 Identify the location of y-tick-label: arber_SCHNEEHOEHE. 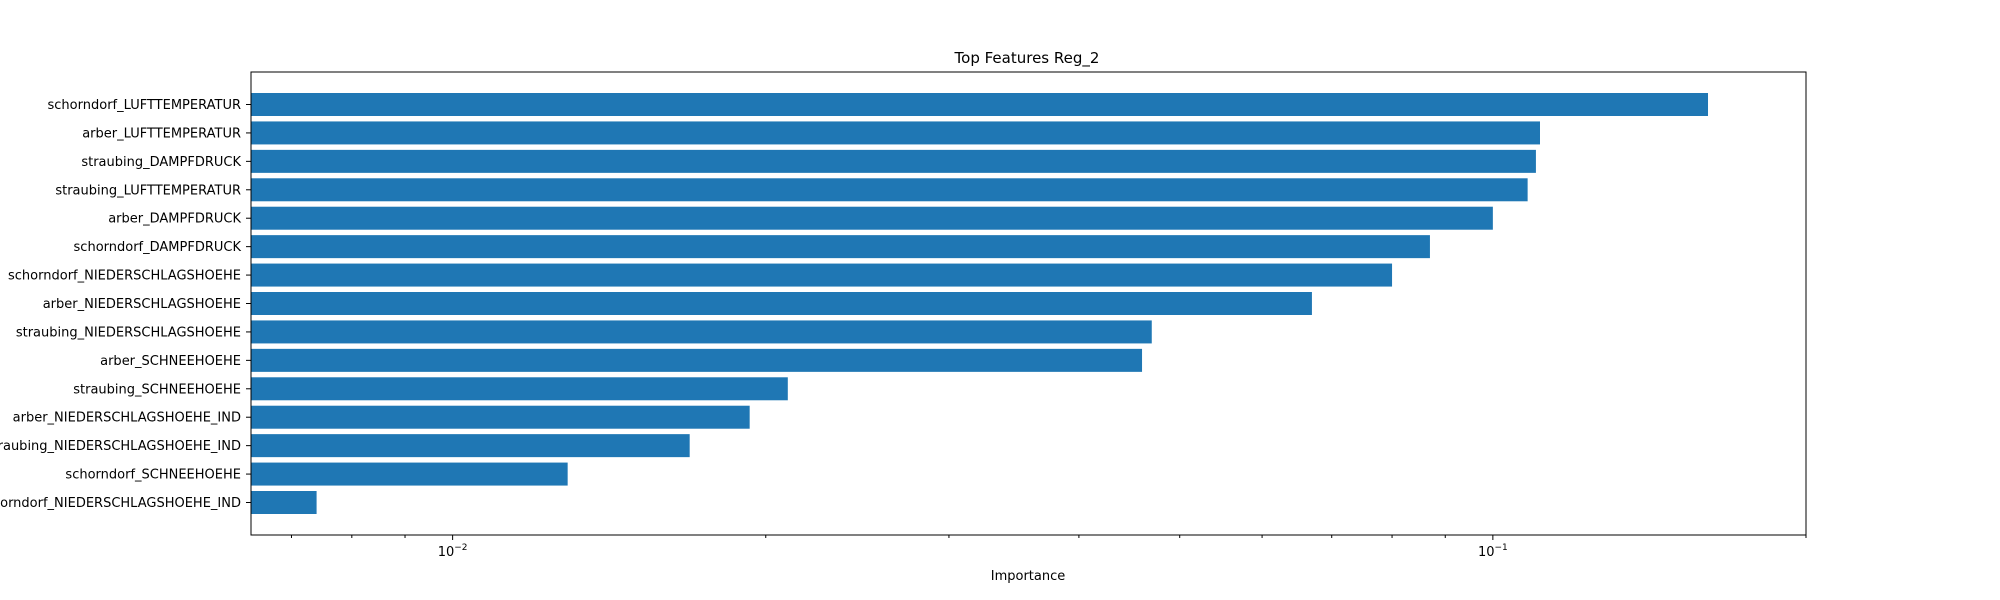
(170, 361).